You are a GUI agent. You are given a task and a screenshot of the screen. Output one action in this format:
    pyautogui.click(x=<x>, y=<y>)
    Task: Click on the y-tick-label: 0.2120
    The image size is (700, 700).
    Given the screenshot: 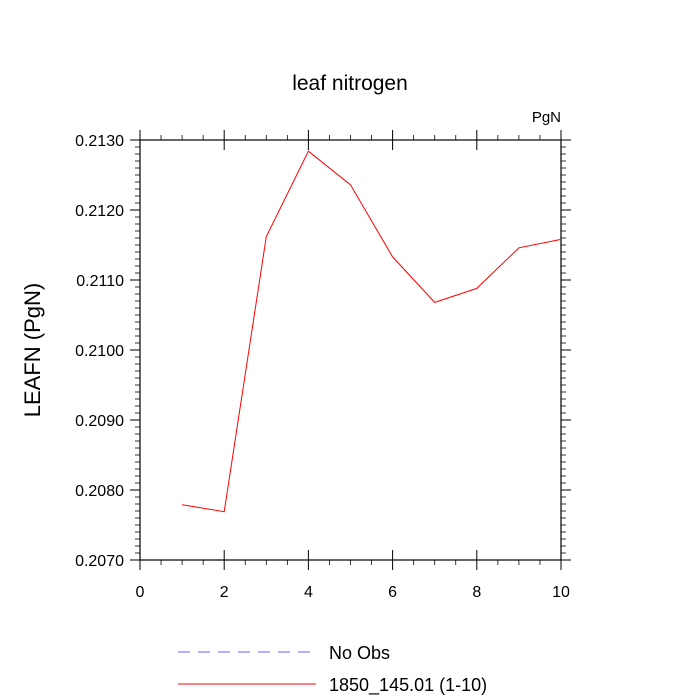 What is the action you would take?
    pyautogui.click(x=99, y=211)
    